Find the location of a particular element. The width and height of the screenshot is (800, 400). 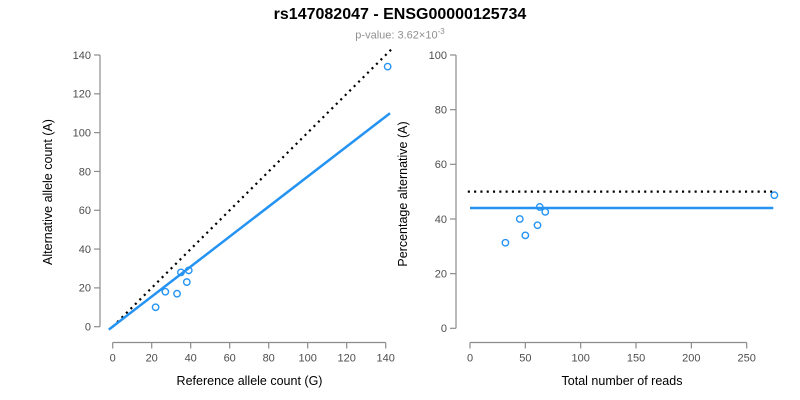

y-tick-label: 120 is located at coordinates (82, 95).